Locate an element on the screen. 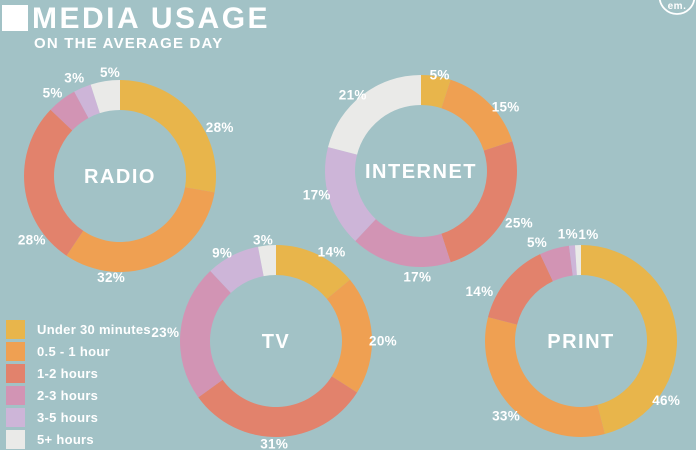  page-subtitle: ON THE AVERAGE DAY is located at coordinates (129, 43).